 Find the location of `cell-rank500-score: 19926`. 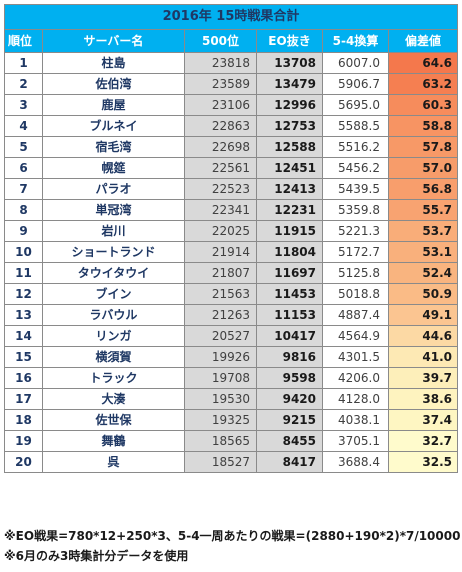

cell-rank500-score: 19926 is located at coordinates (220, 357).